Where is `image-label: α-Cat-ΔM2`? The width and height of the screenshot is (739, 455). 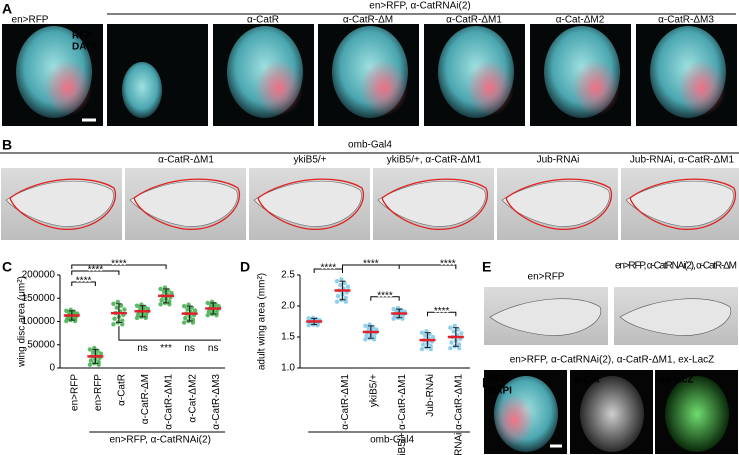 image-label: α-Cat-ΔM2 is located at coordinates (580, 20).